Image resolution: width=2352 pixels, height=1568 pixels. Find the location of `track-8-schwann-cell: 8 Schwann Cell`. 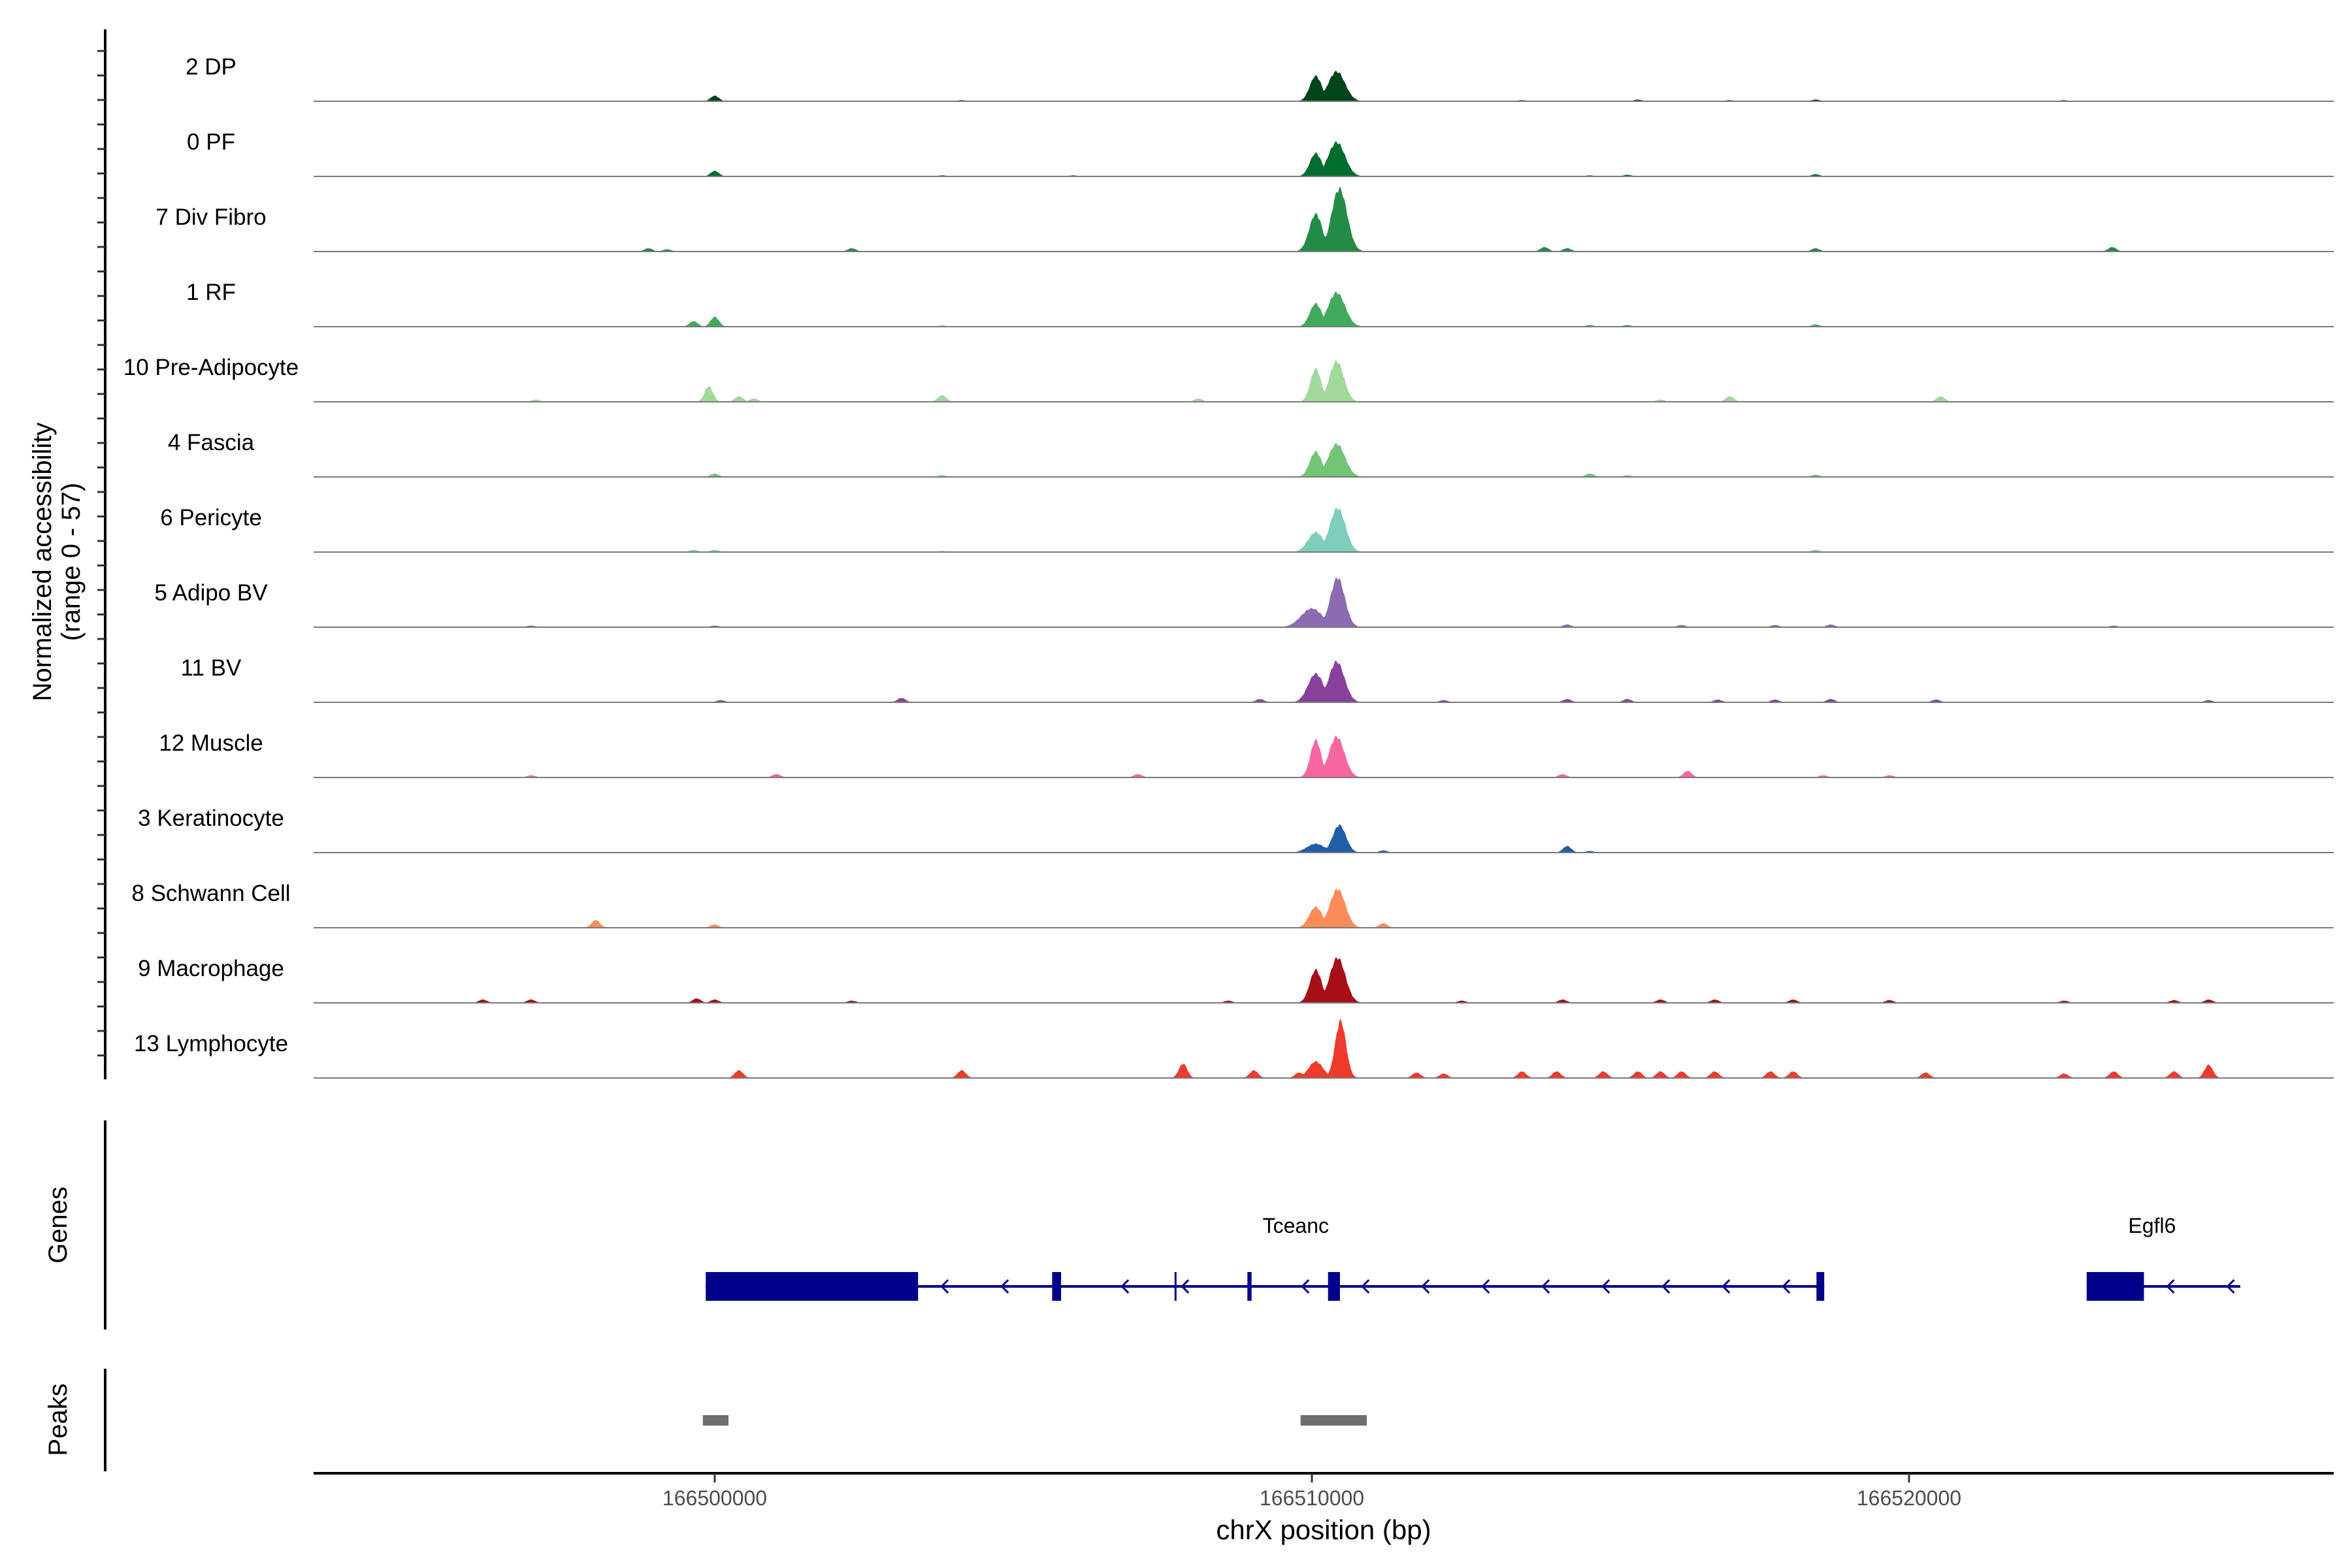

track-8-schwann-cell: 8 Schwann Cell is located at coordinates (1232, 904).